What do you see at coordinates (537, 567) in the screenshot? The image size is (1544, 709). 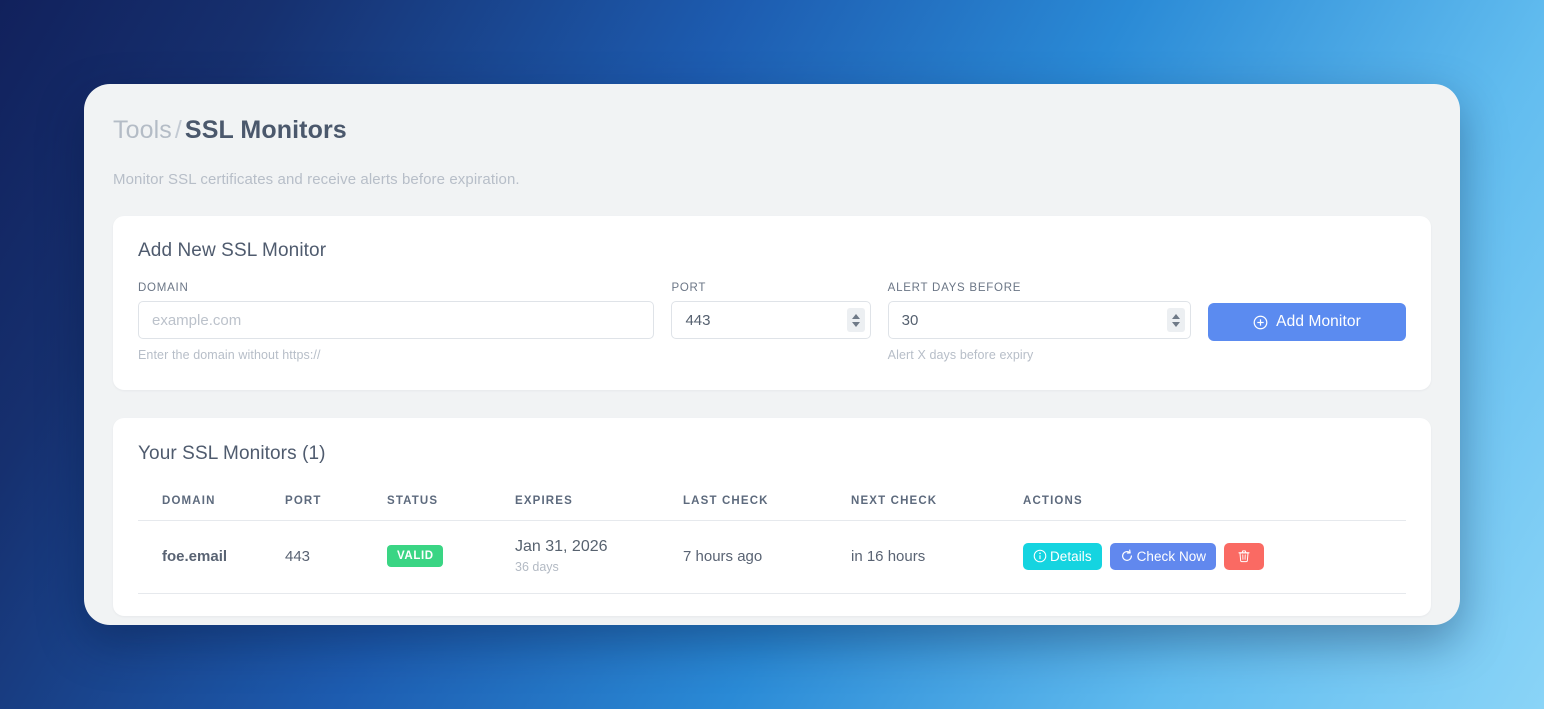 I see `expires-days-remaining: 36 days` at bounding box center [537, 567].